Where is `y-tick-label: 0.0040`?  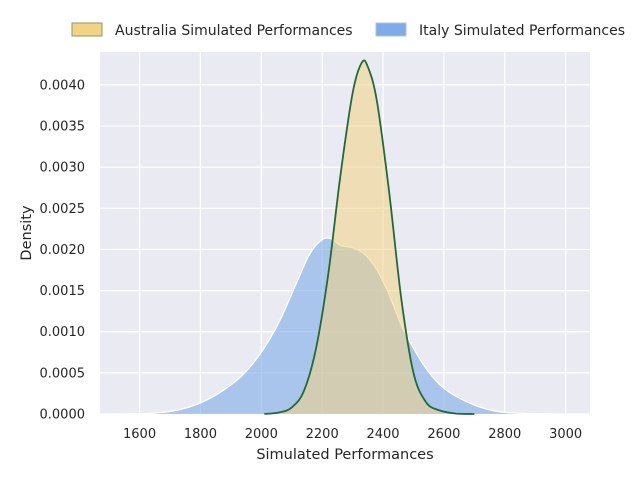
y-tick-label: 0.0040 is located at coordinates (63, 85).